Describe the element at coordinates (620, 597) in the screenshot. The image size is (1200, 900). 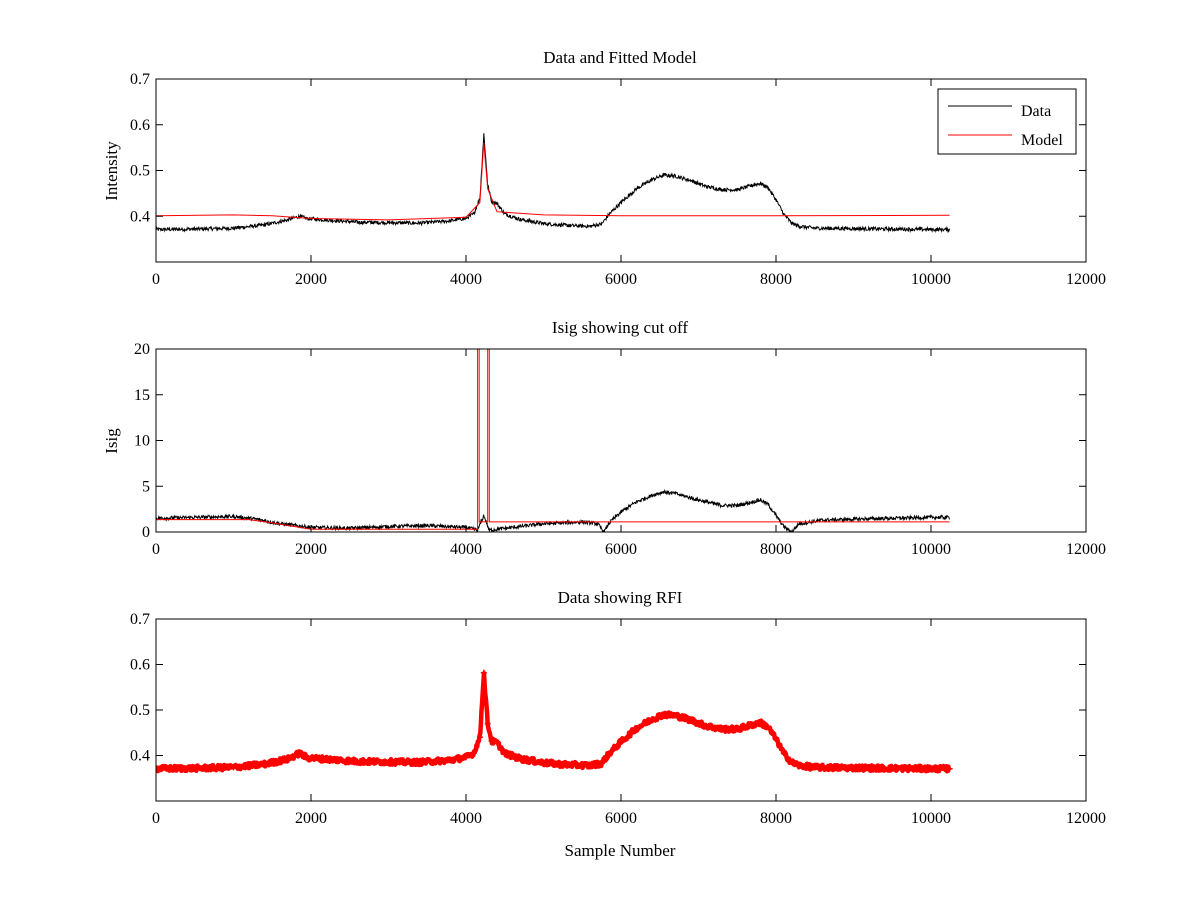
I see `plot-title: Data showing RFI` at that location.